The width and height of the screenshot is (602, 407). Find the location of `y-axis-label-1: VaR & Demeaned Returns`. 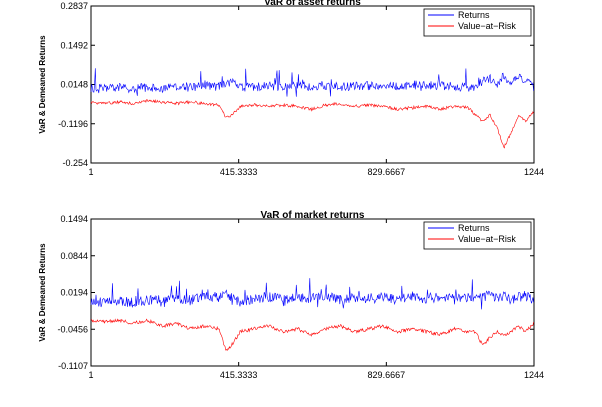

y-axis-label-1: VaR & Demeaned Returns is located at coordinates (42, 292).